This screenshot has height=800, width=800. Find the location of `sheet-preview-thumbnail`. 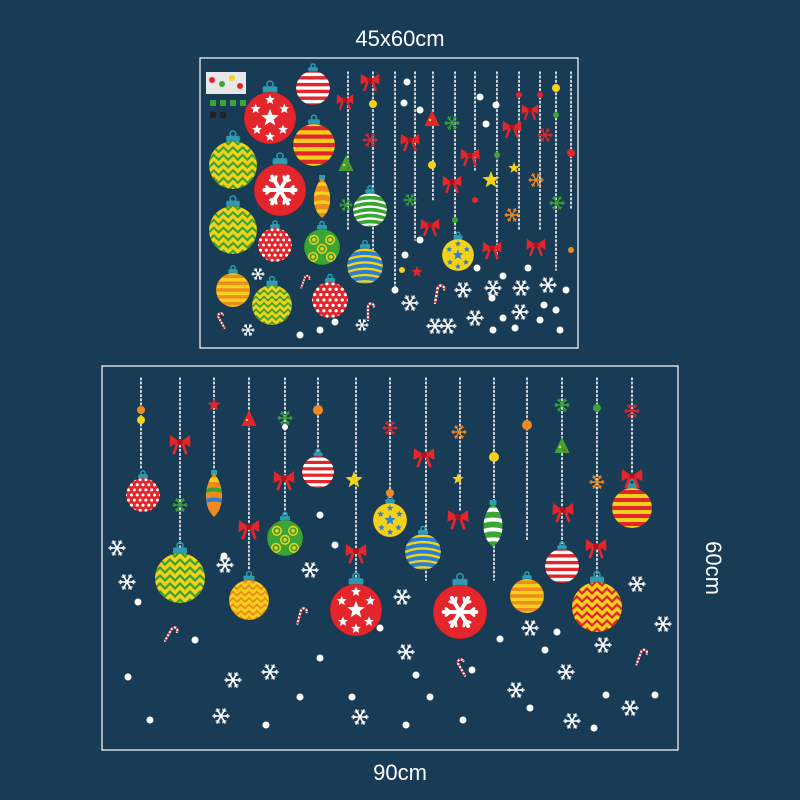

sheet-preview-thumbnail is located at coordinates (226, 95).